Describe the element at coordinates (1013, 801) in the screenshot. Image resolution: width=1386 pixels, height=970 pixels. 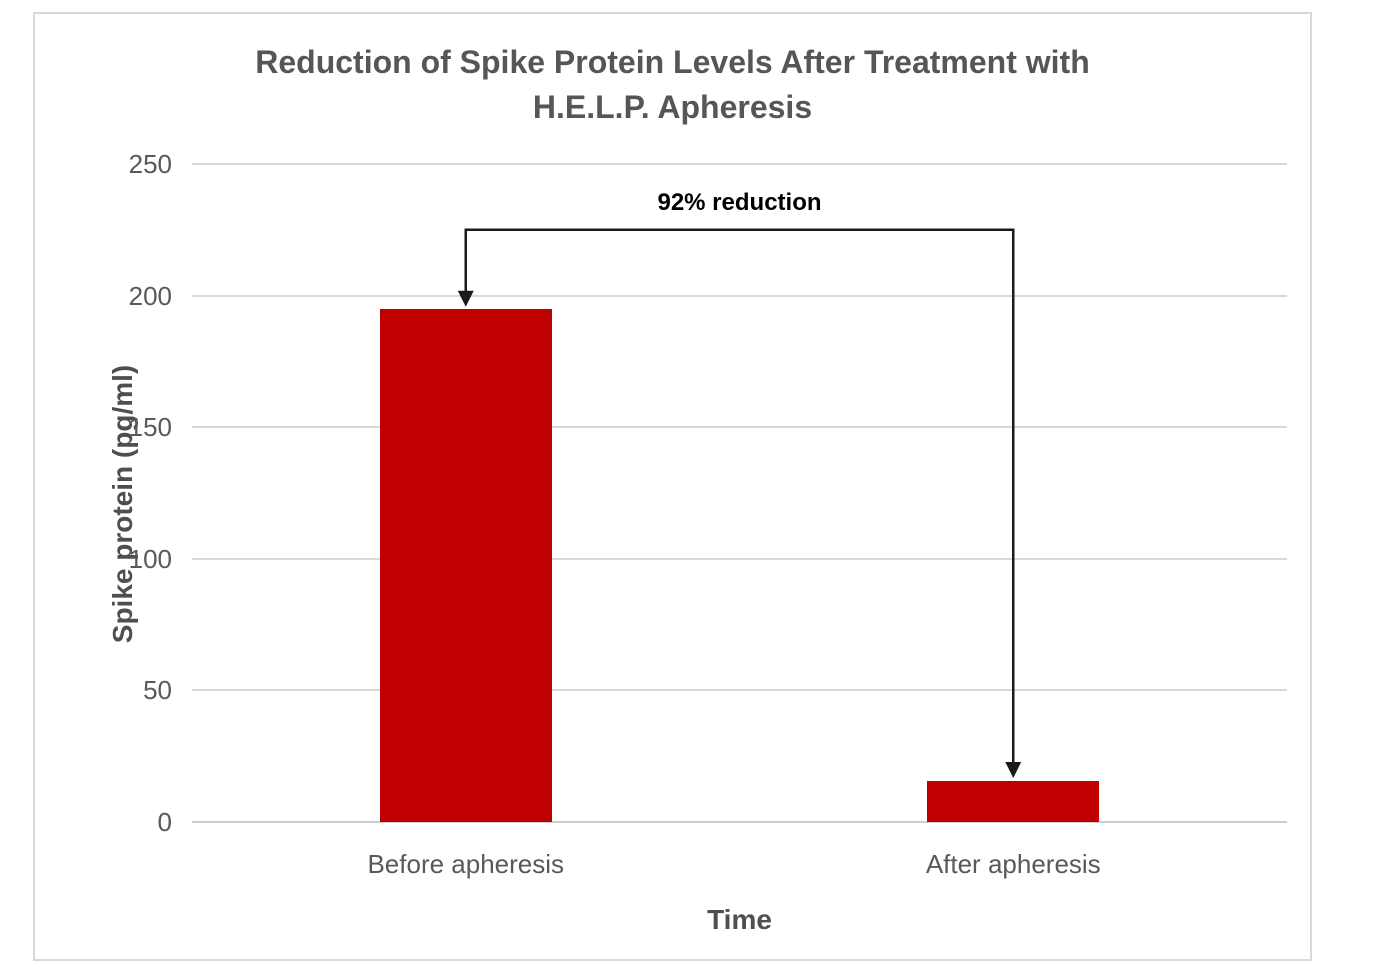
I see `bar-after-apheresis` at that location.